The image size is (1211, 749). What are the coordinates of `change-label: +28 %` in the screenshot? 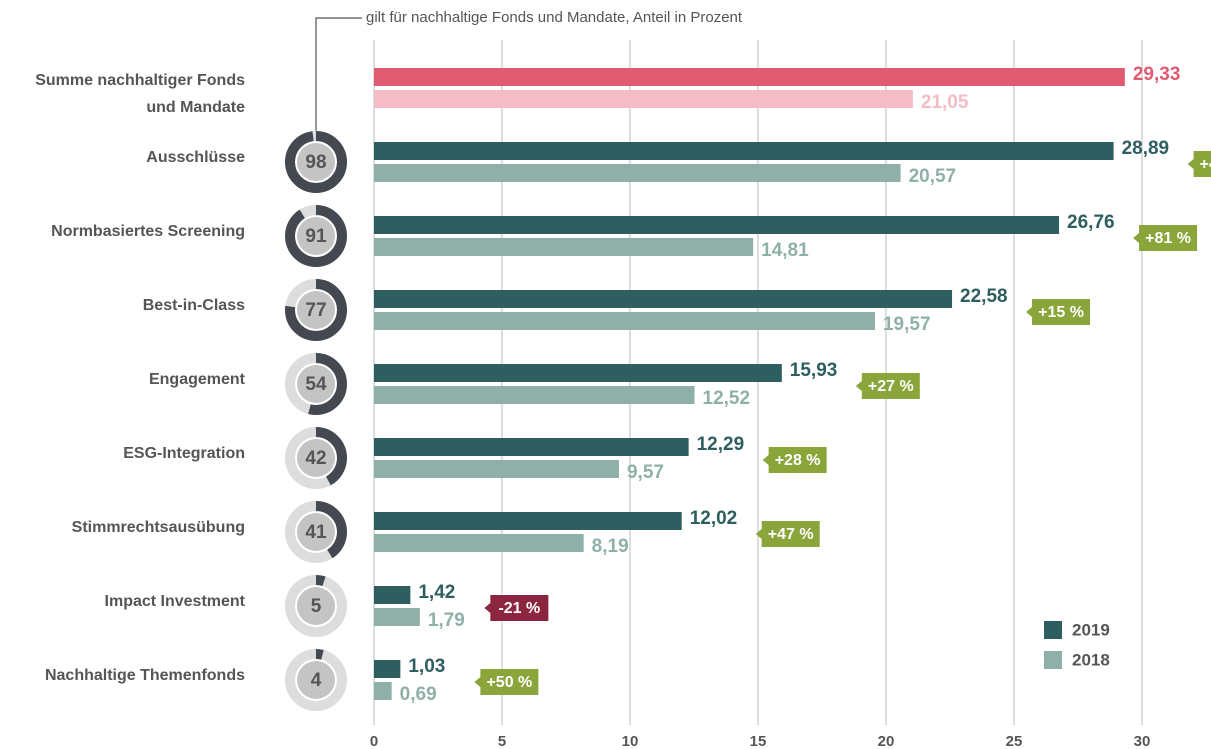 It's located at (798, 460).